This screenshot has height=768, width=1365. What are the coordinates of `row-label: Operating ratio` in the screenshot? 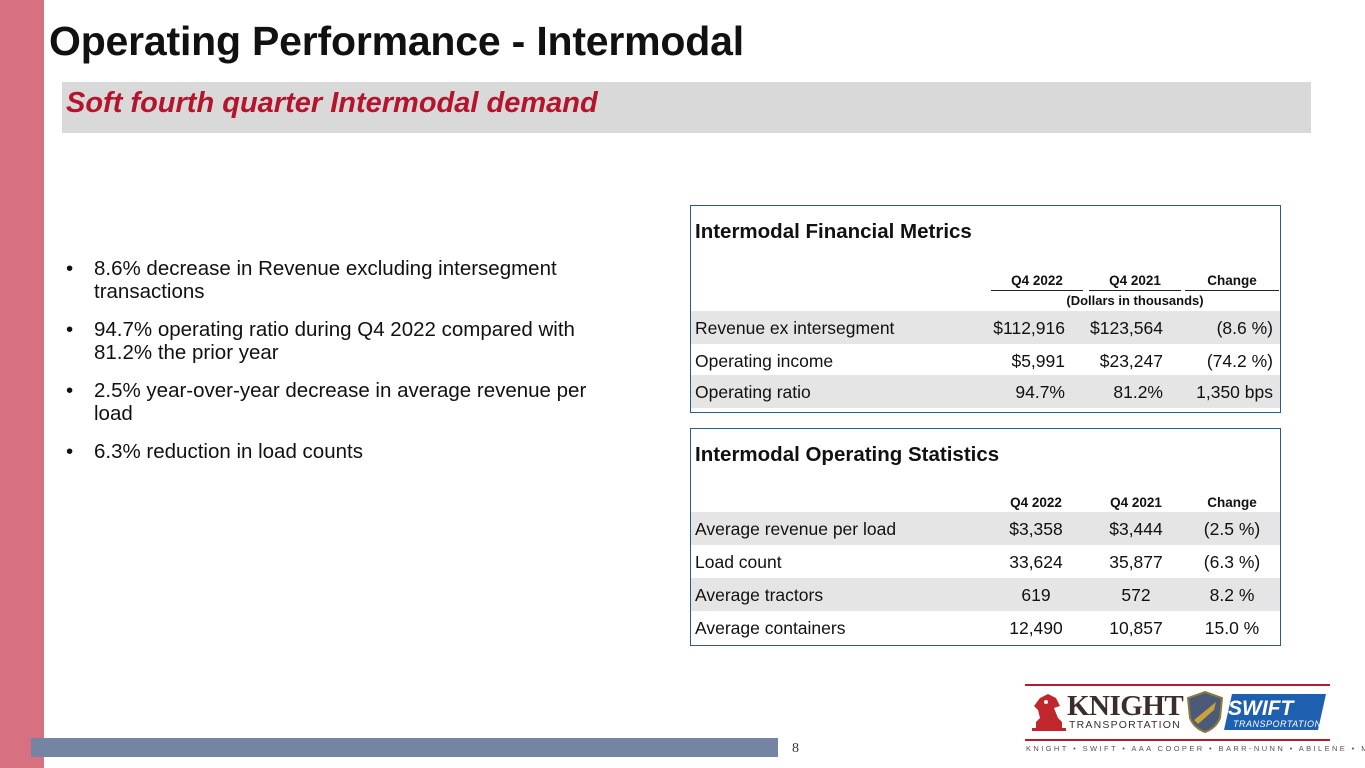 It's located at (753, 392).